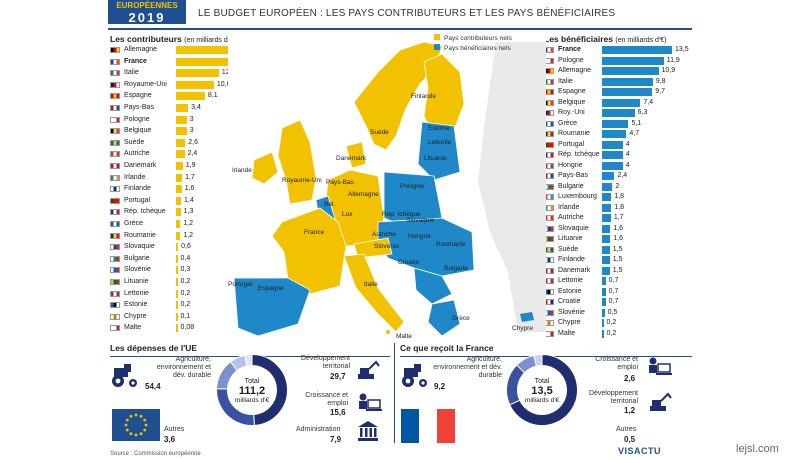 The image size is (800, 460). What do you see at coordinates (185, 120) in the screenshot?
I see `bar-row: Pologne 3` at bounding box center [185, 120].